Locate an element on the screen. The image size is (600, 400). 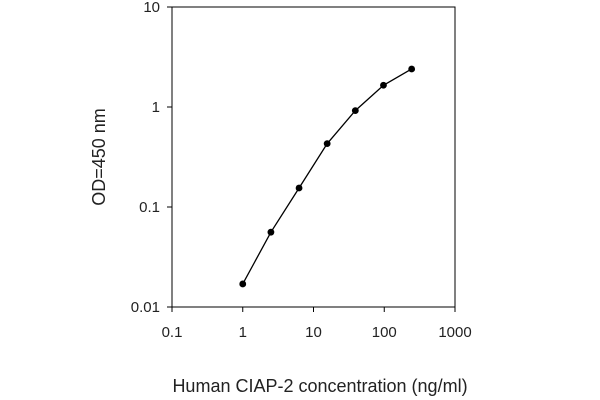
x-tick-label: 1 is located at coordinates (243, 332).